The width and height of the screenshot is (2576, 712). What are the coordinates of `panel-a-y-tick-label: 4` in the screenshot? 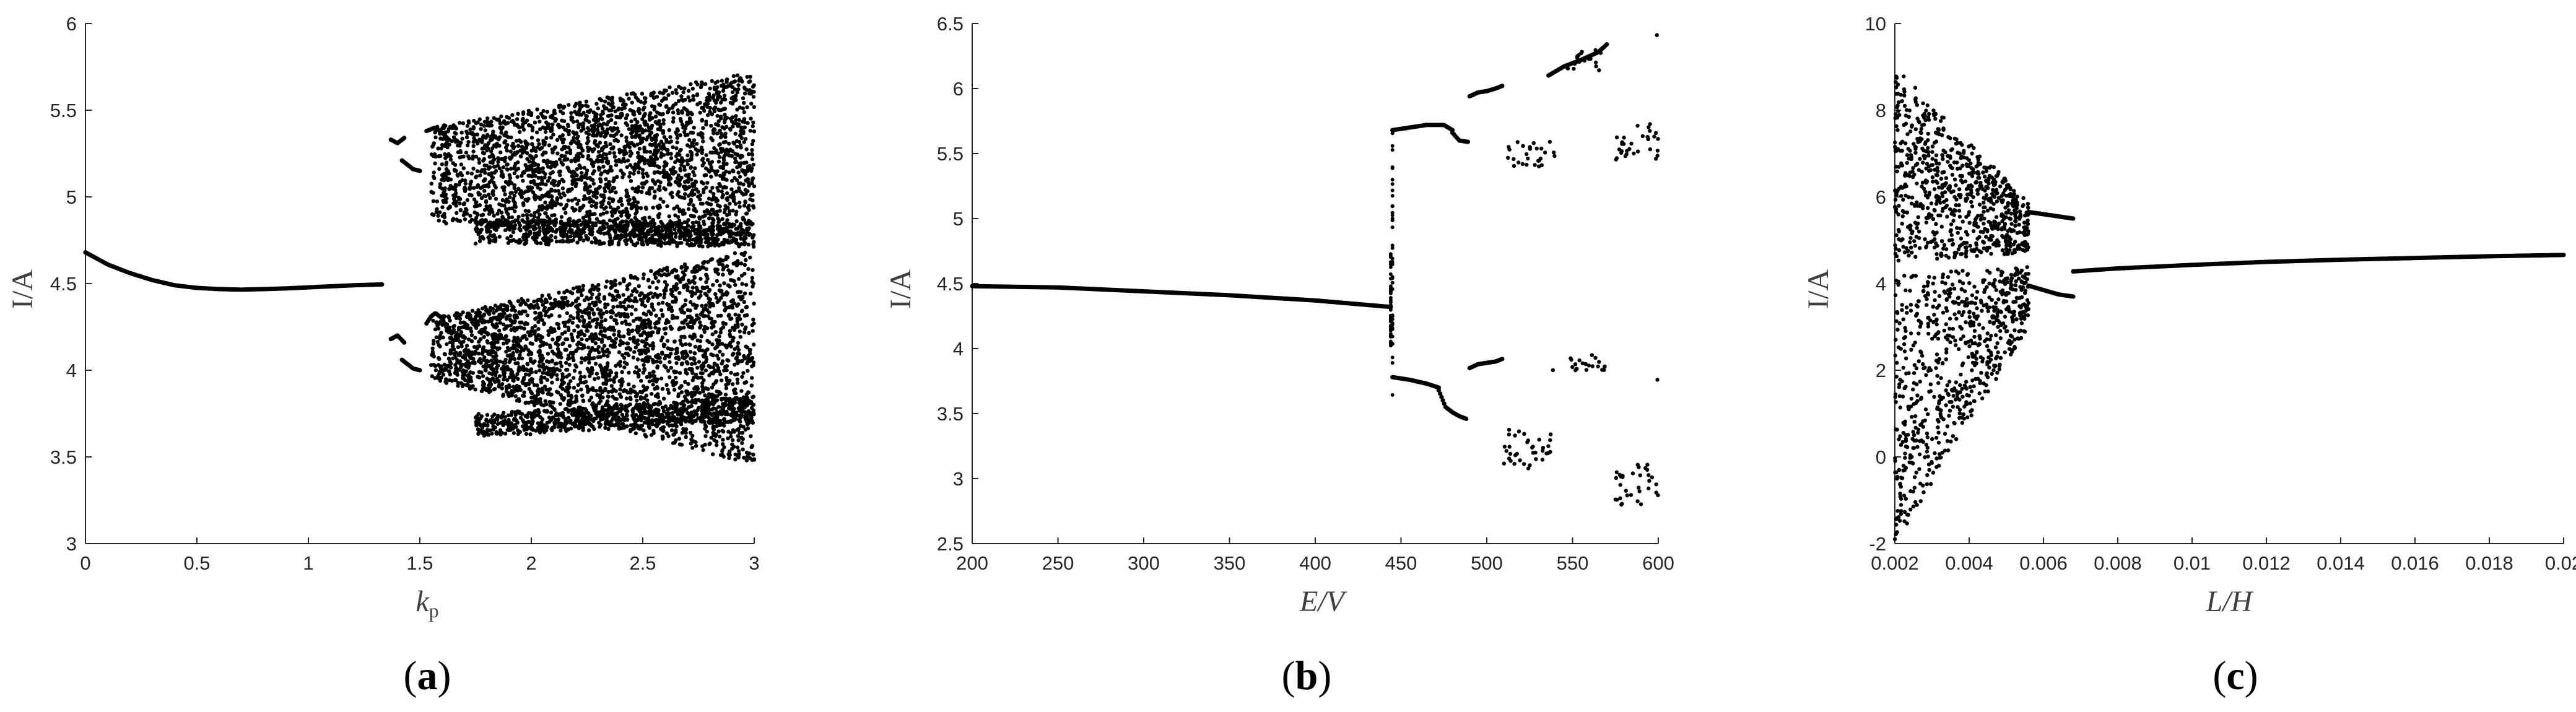 It's located at (71, 370).